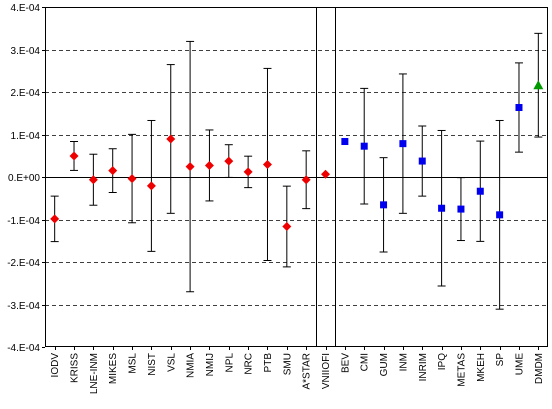 The image size is (552, 409). What do you see at coordinates (75, 368) in the screenshot?
I see `x-tick-label: KRISS` at bounding box center [75, 368].